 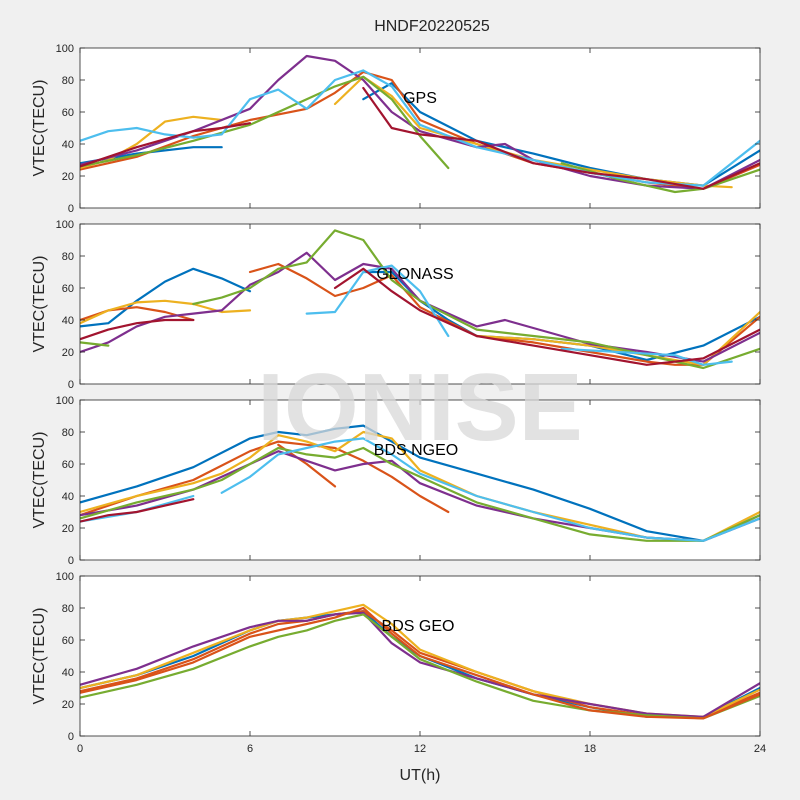 I want to click on x-axis-label: UT(h), so click(x=420, y=775).